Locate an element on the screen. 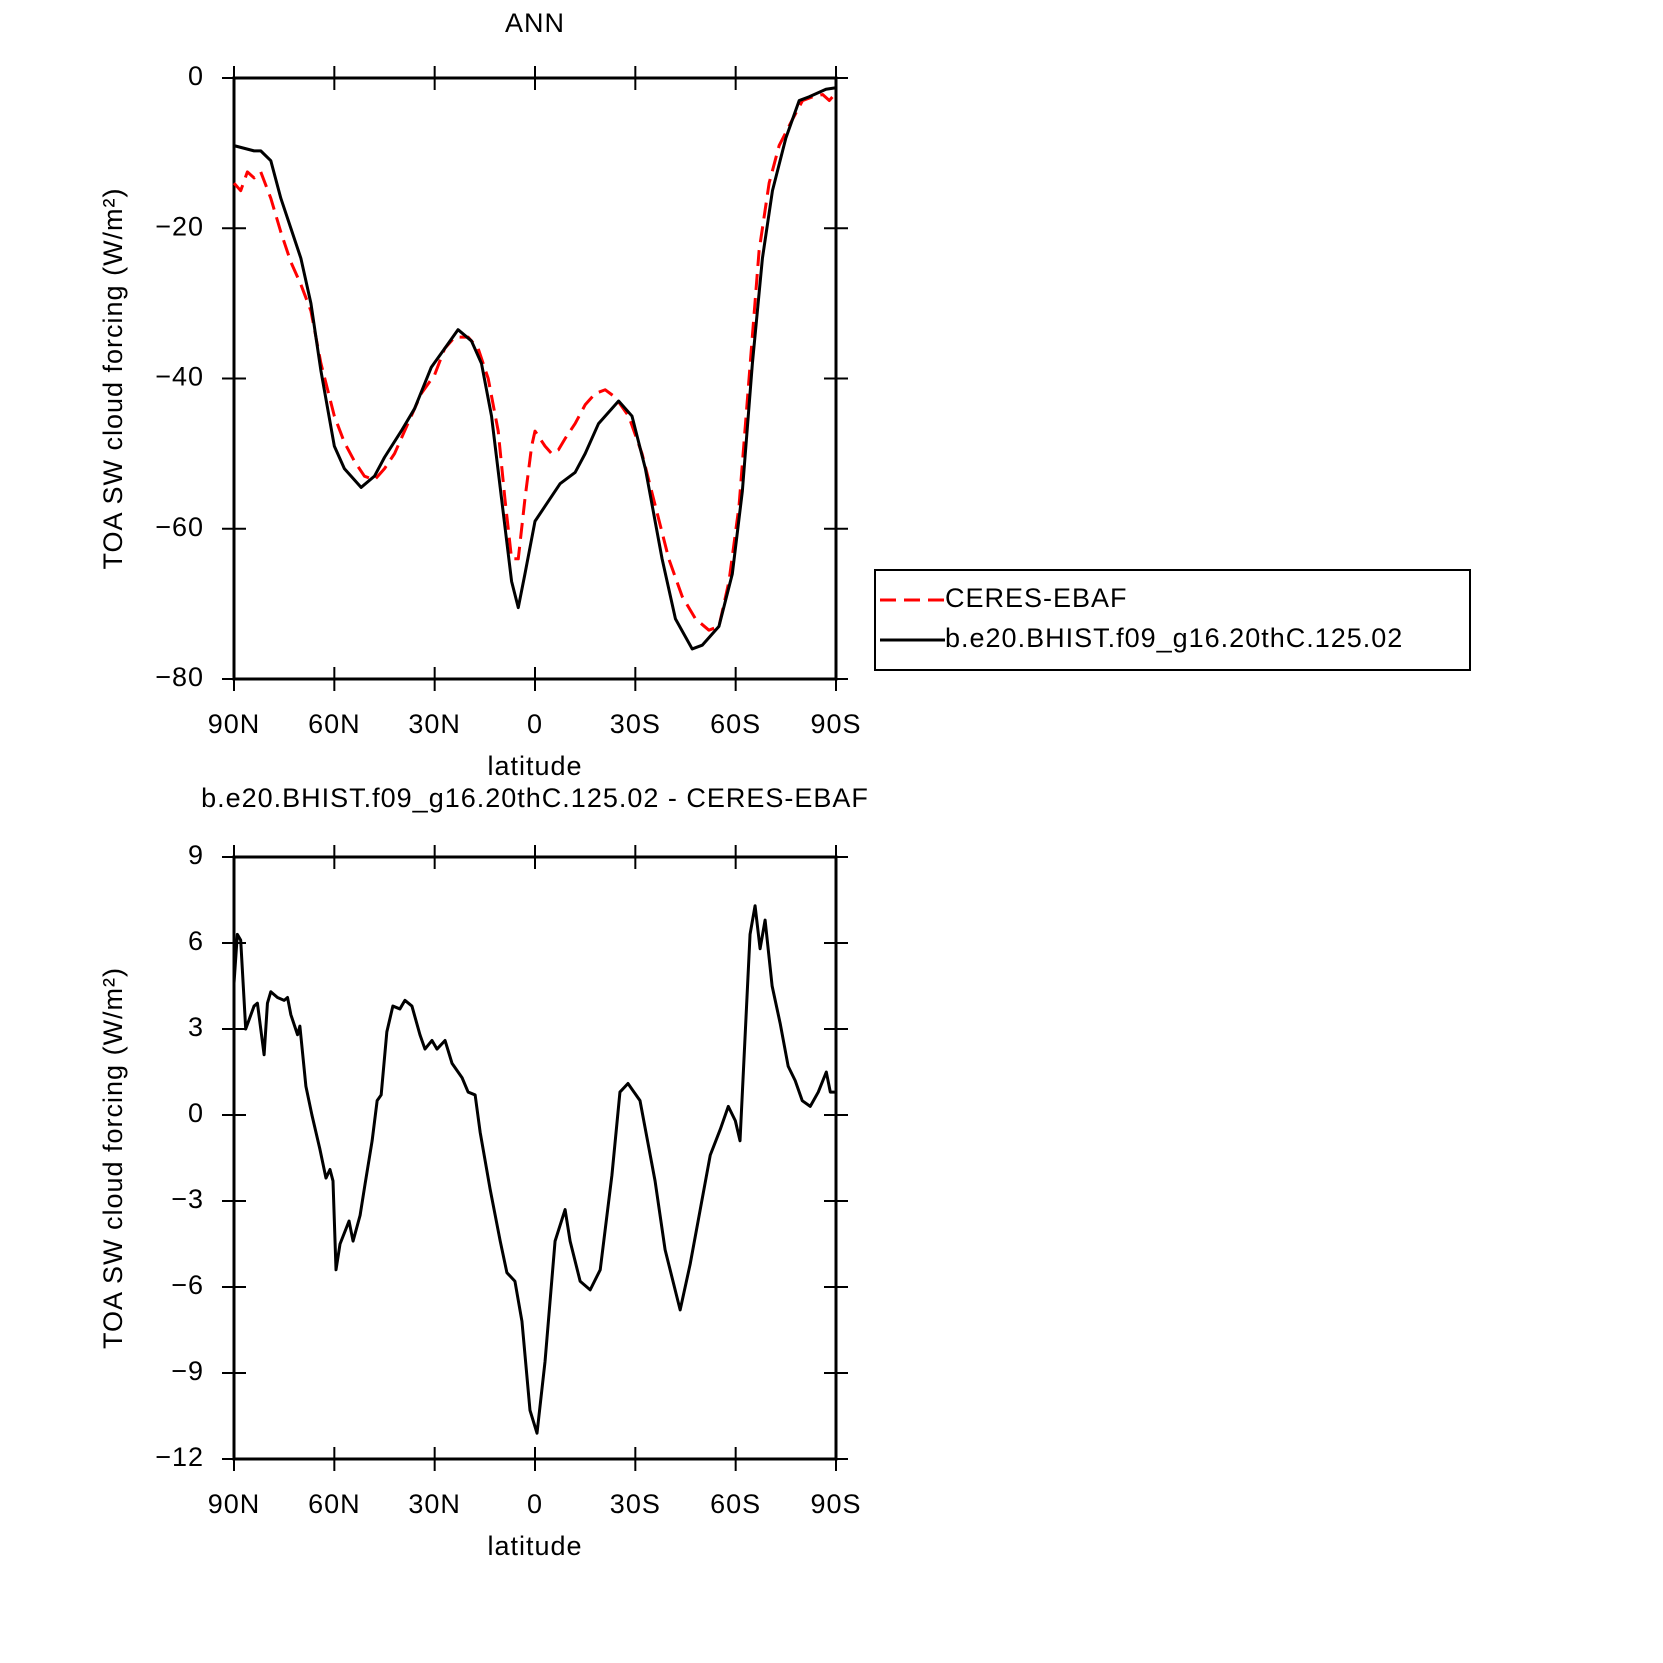 The height and width of the screenshot is (1663, 1663). y-tick-label: 3 is located at coordinates (196, 1027).